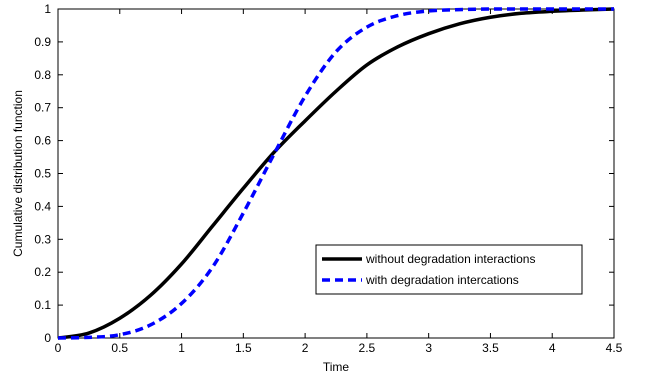 Image resolution: width=649 pixels, height=378 pixels. I want to click on x-tick-label: 3.5, so click(490, 348).